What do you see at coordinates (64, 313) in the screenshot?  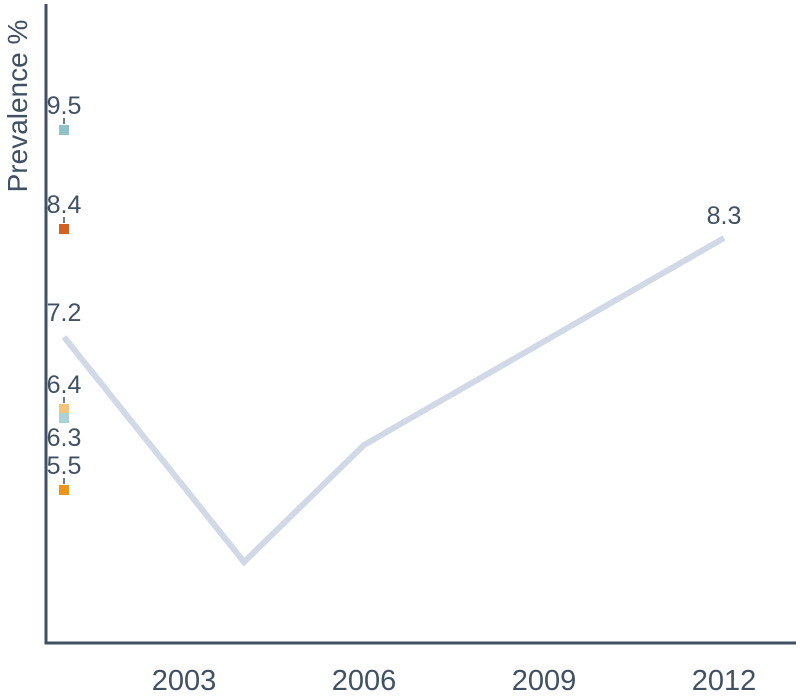 I see `data-label: 7.2` at bounding box center [64, 313].